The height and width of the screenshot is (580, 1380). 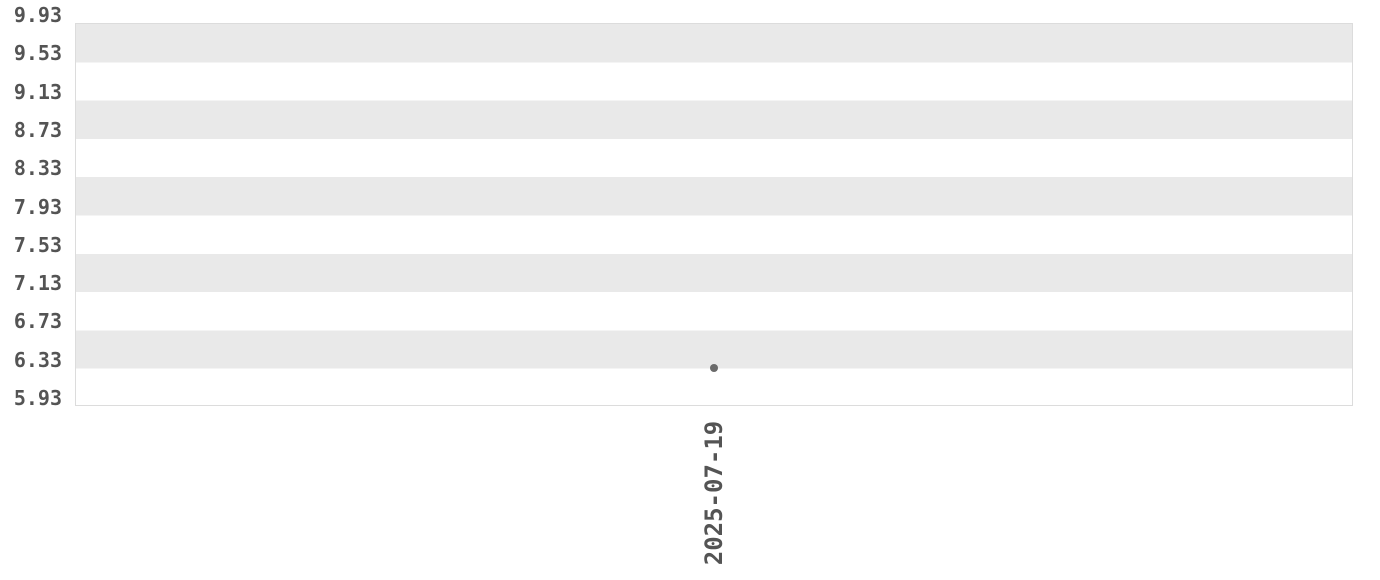 What do you see at coordinates (37, 206) in the screenshot?
I see `y-tick-label: 7.93` at bounding box center [37, 206].